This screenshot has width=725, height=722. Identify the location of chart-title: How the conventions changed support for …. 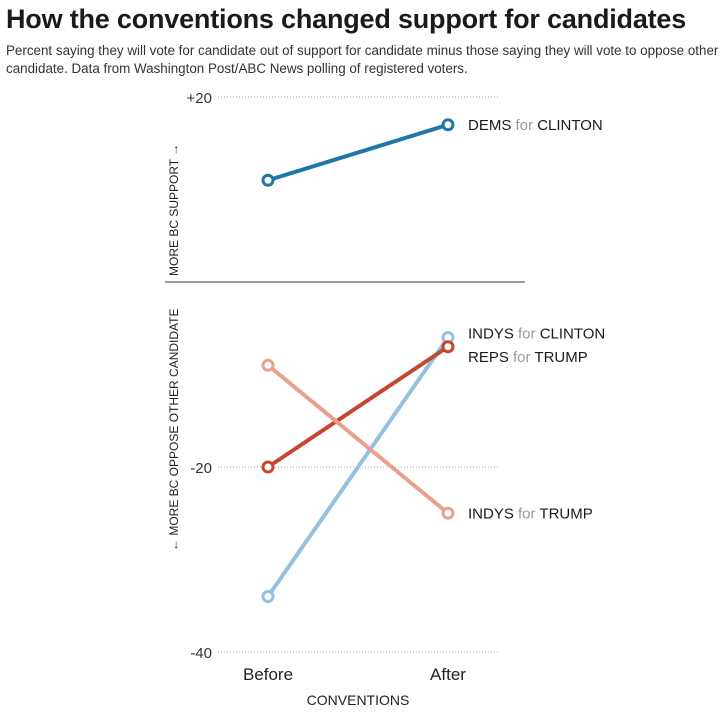
(346, 19).